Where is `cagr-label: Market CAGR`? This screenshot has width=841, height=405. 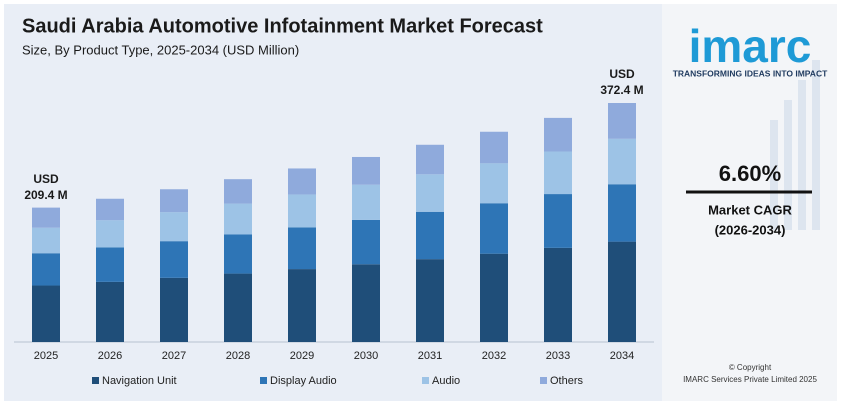 cagr-label: Market CAGR is located at coordinates (750, 209).